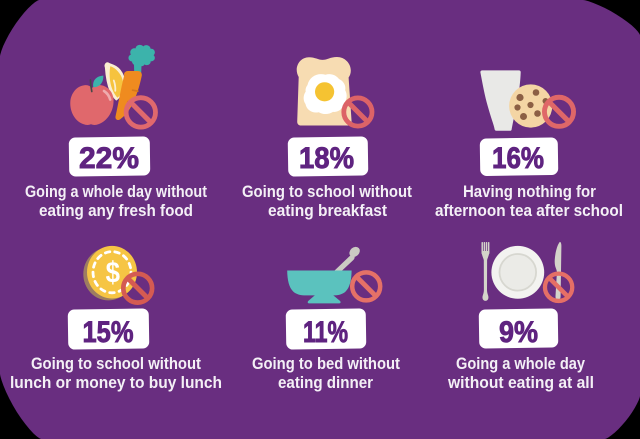 The height and width of the screenshot is (439, 640). Describe the element at coordinates (116, 382) in the screenshot. I see `svg-text: lunch or money to buy lunch` at that location.